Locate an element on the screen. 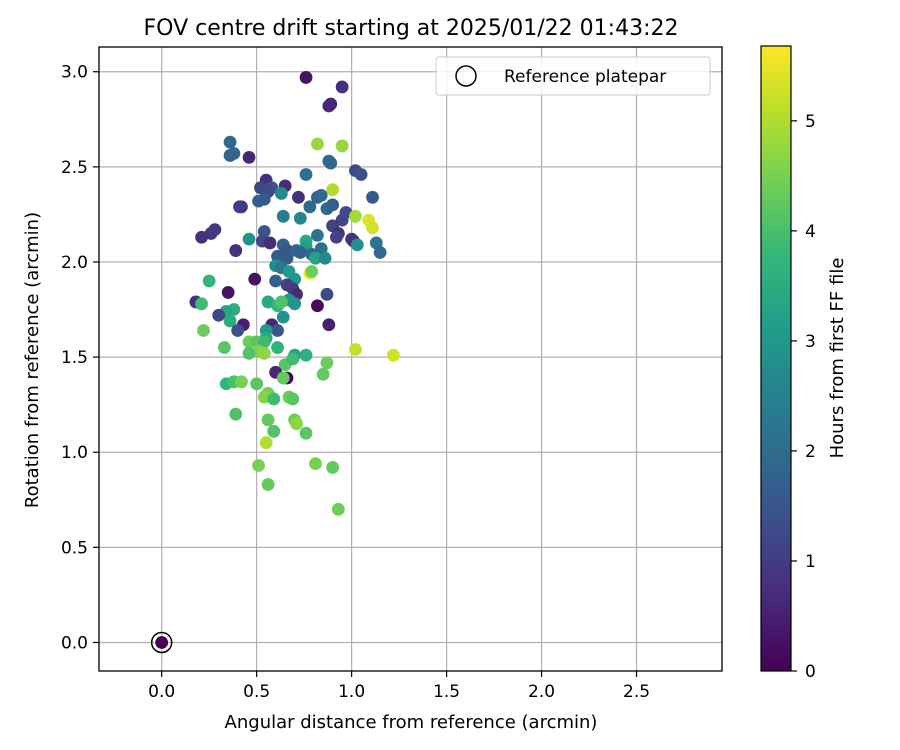 This screenshot has width=900, height=750. reference-platepar-marker is located at coordinates (161, 642).